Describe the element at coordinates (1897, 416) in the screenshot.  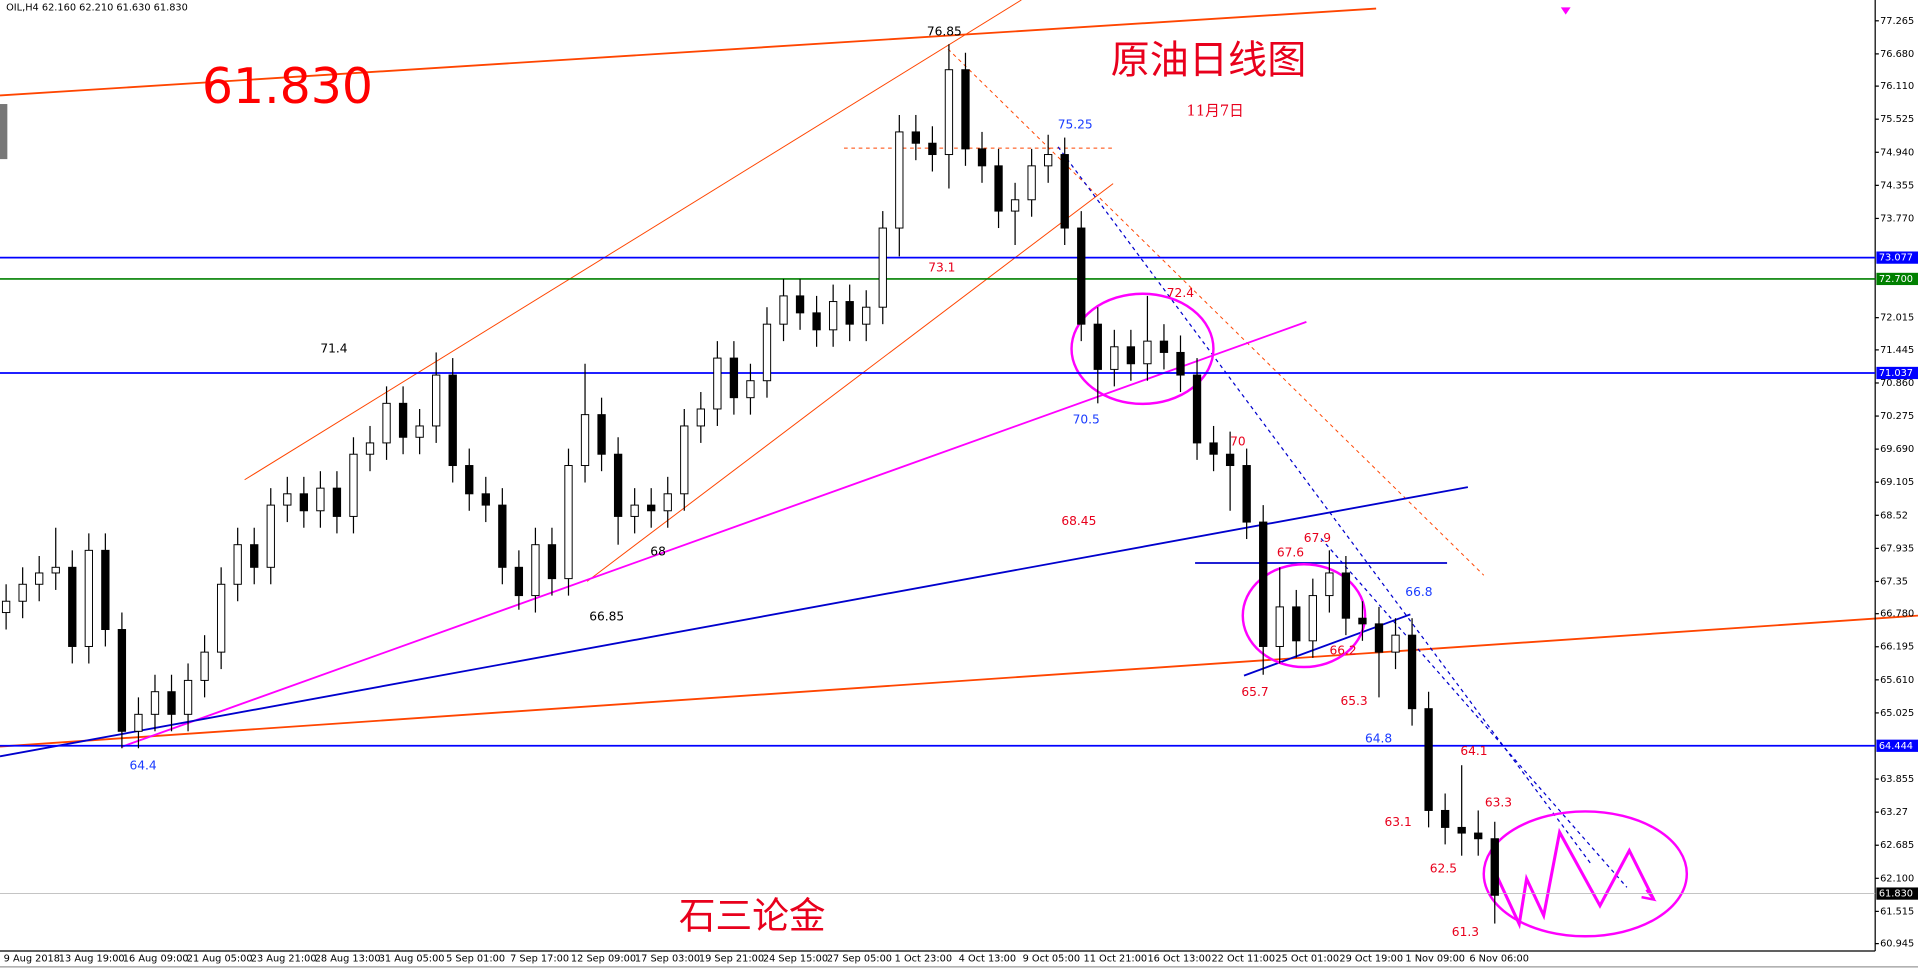
I see `y-tick-label: 70.275` at that location.